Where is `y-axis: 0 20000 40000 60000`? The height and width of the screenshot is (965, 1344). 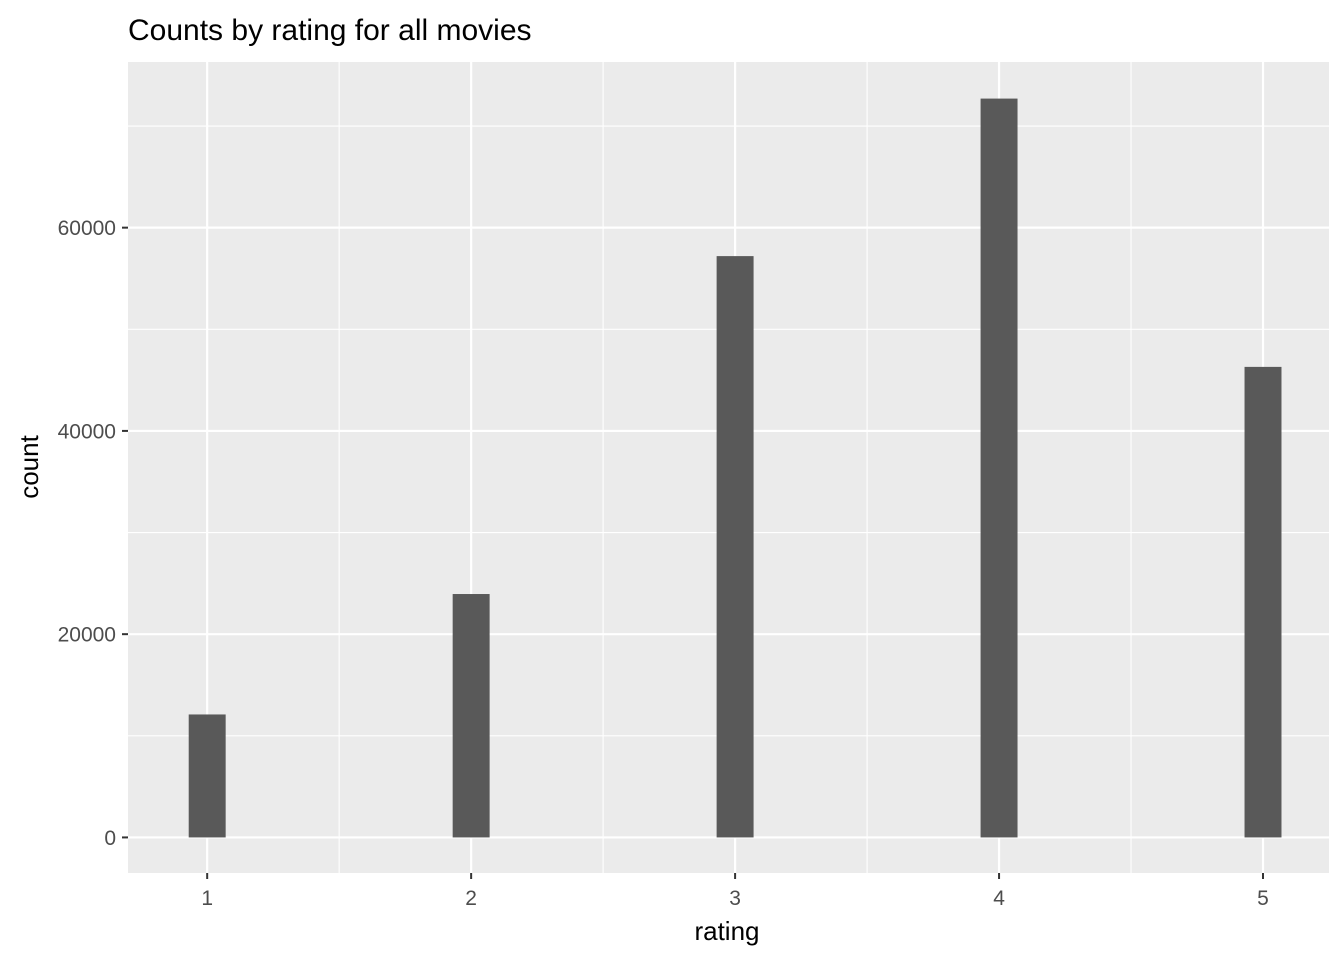 y-axis: 0 20000 40000 60000 is located at coordinates (93, 533).